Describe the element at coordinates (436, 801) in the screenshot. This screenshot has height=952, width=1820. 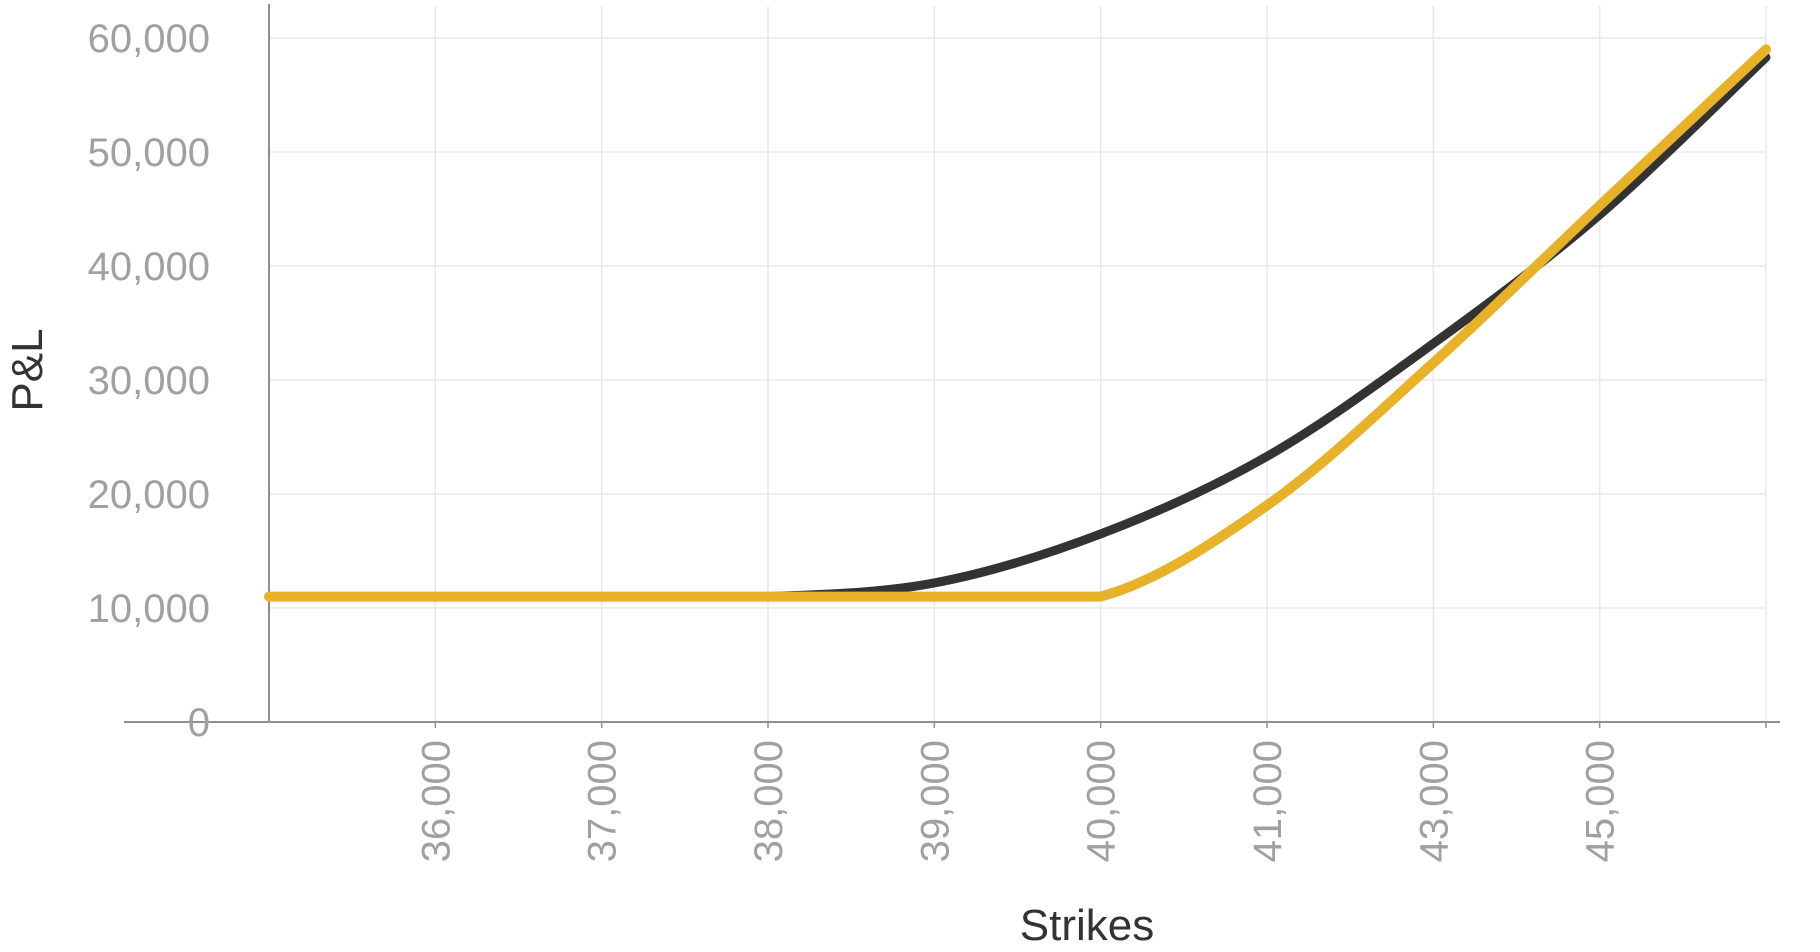
I see `x-tick-label: 36,000` at that location.